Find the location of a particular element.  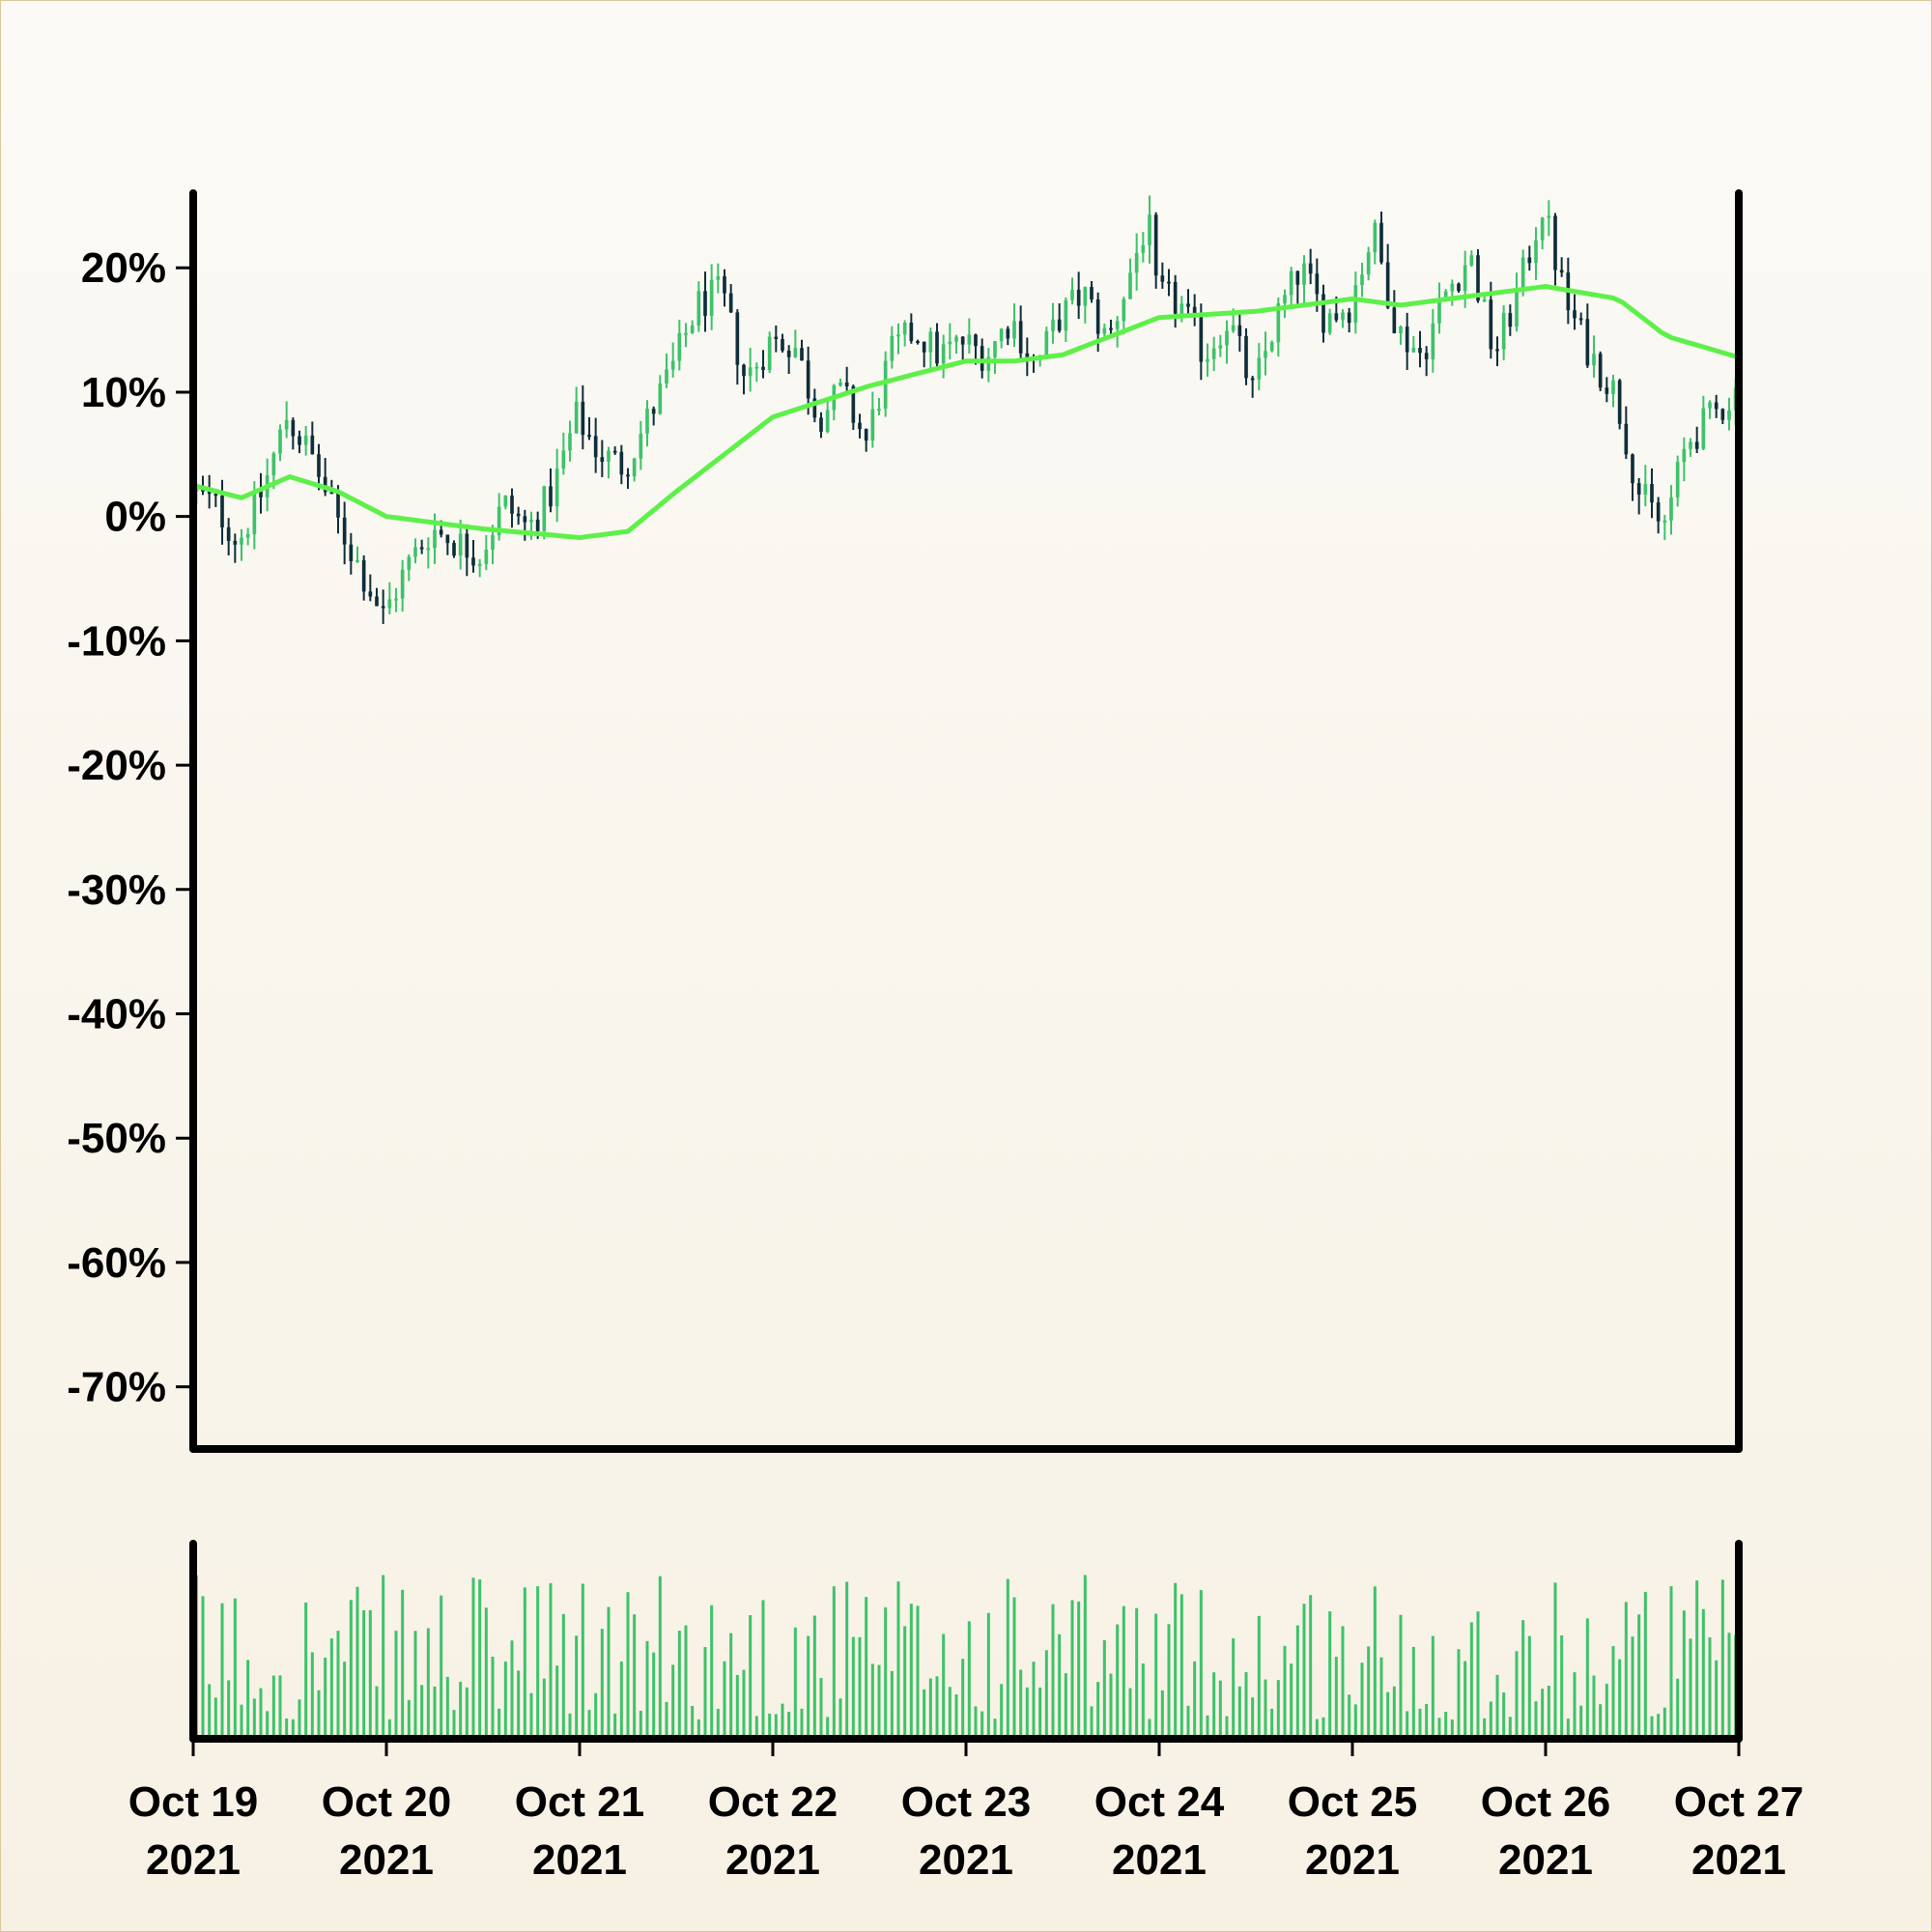

y-tick-label: 10% is located at coordinates (123, 392).